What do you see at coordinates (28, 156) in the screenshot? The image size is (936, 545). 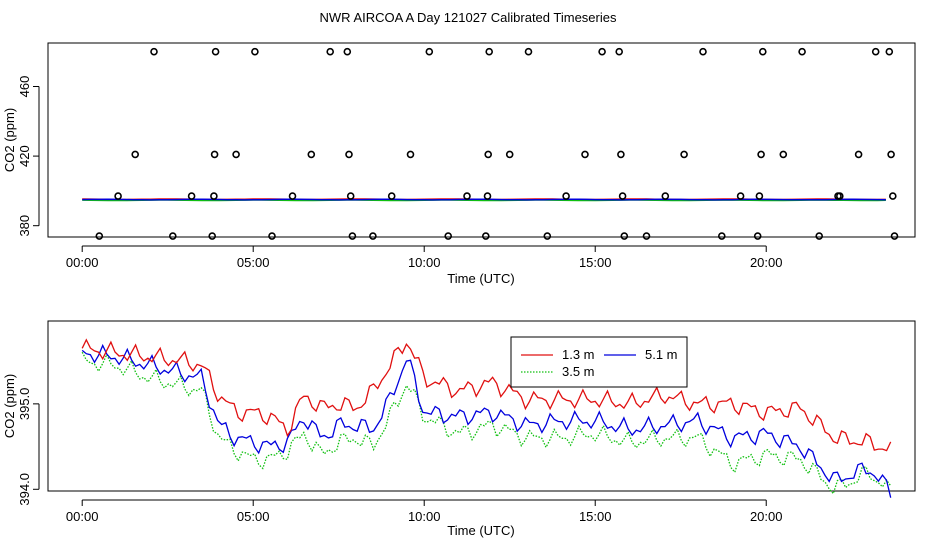 I see `y-ticks: 380 420 460` at bounding box center [28, 156].